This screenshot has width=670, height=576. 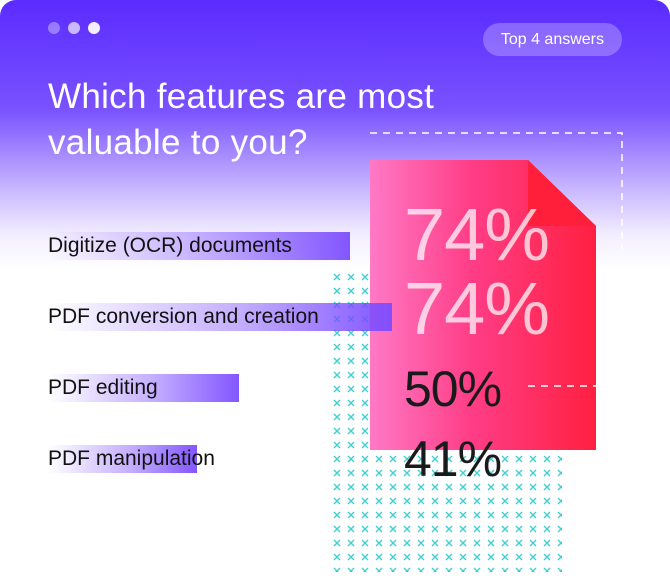 I want to click on bar-label: PDF conversion and creation, so click(x=183, y=316).